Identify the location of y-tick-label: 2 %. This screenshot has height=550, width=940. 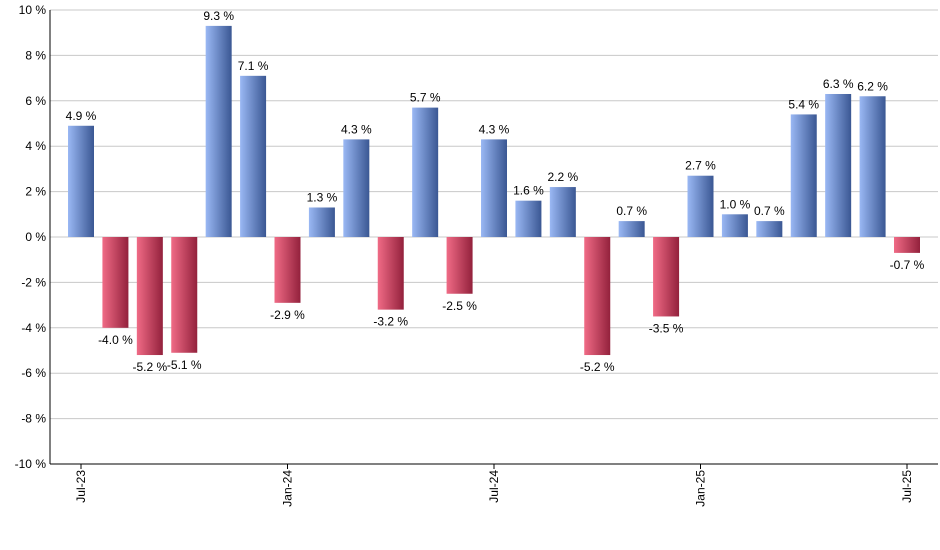
(35, 192).